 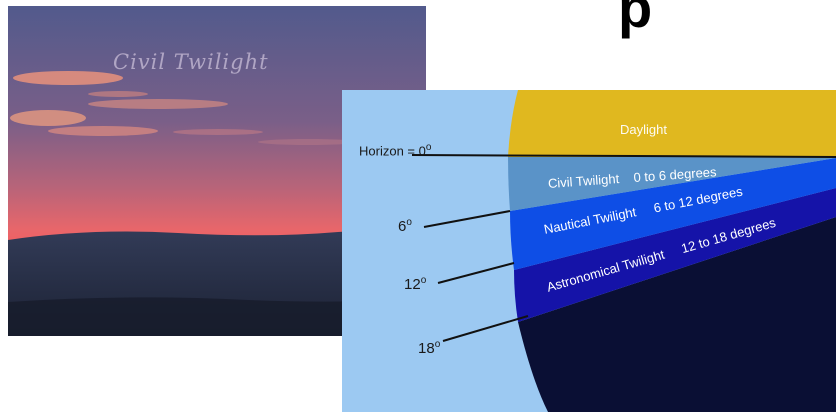 I want to click on eighteen-degree-line, so click(x=485, y=328).